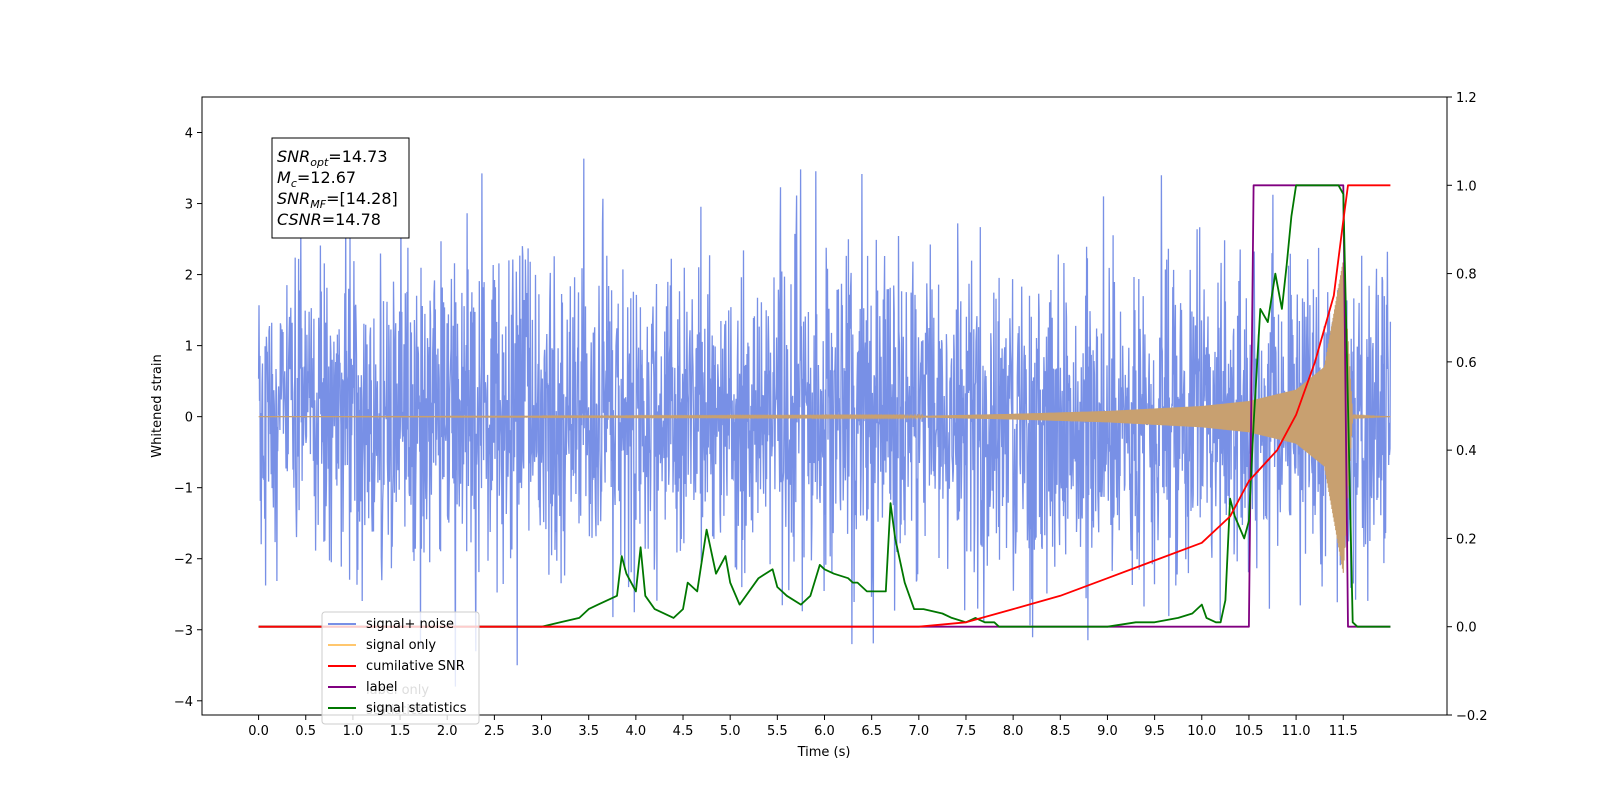  I want to click on stats-line: CSNR=14.78, so click(329, 219).